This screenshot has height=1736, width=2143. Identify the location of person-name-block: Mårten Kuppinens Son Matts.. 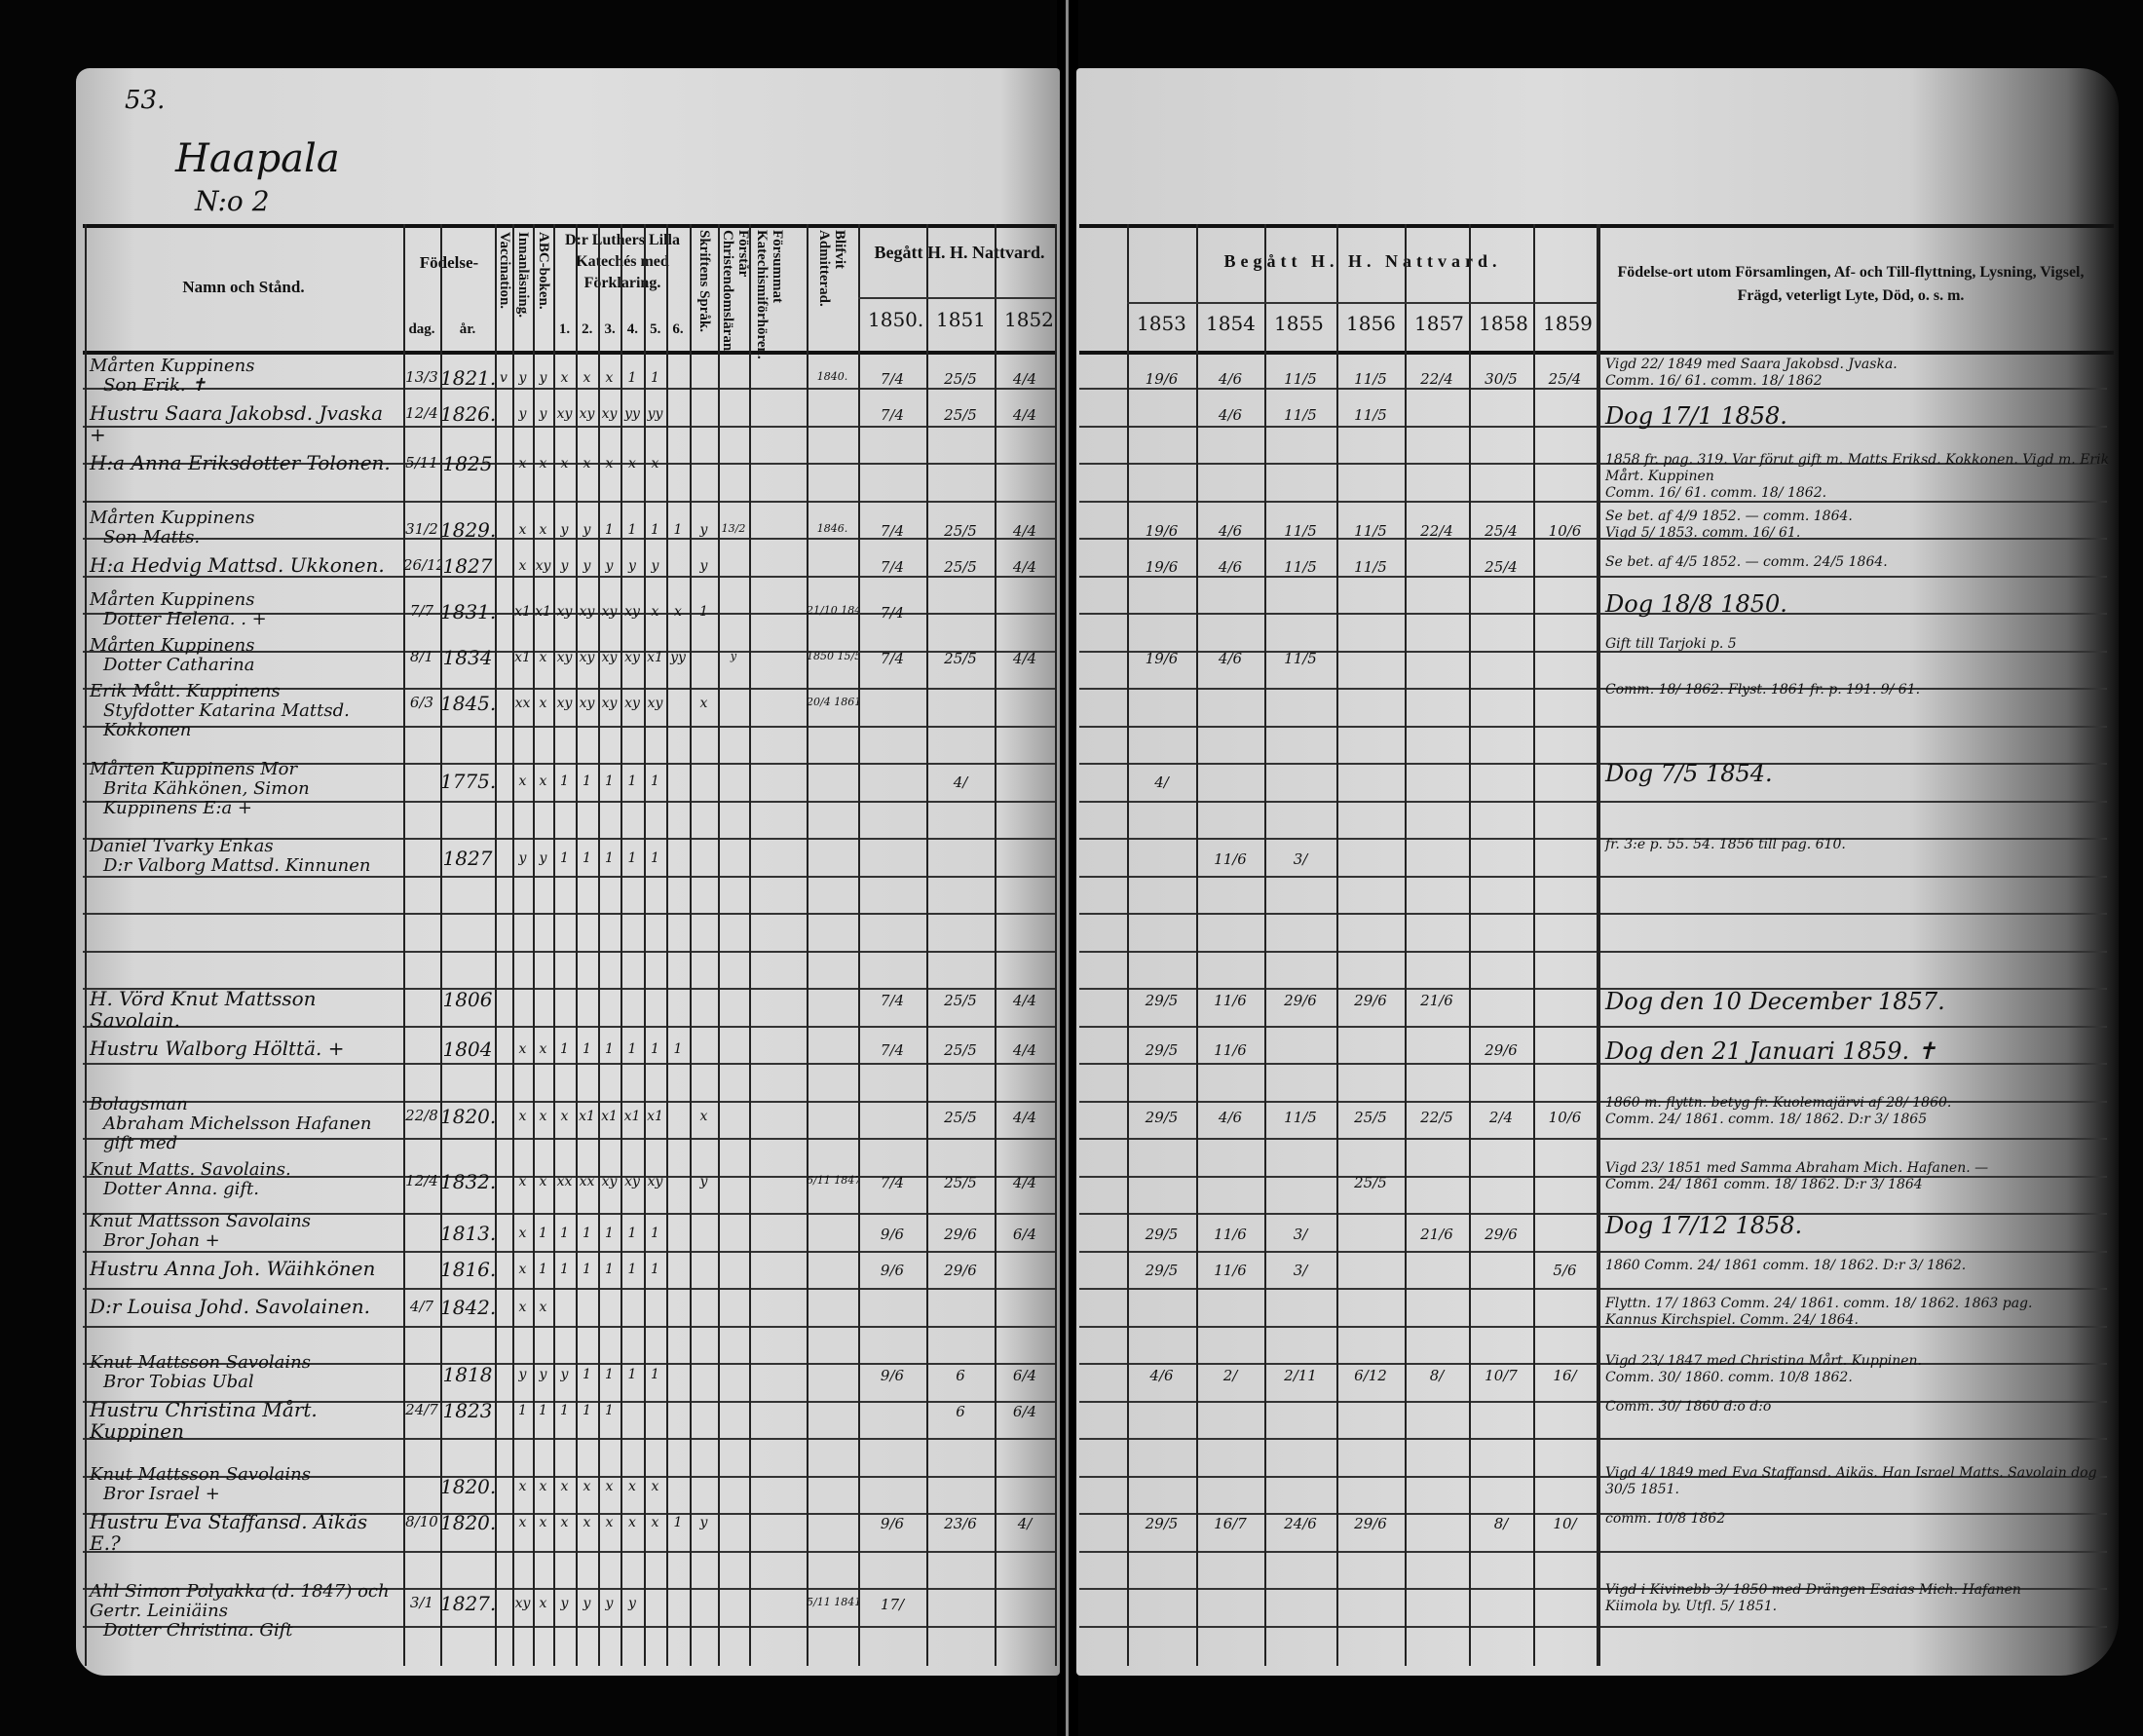
(243, 528).